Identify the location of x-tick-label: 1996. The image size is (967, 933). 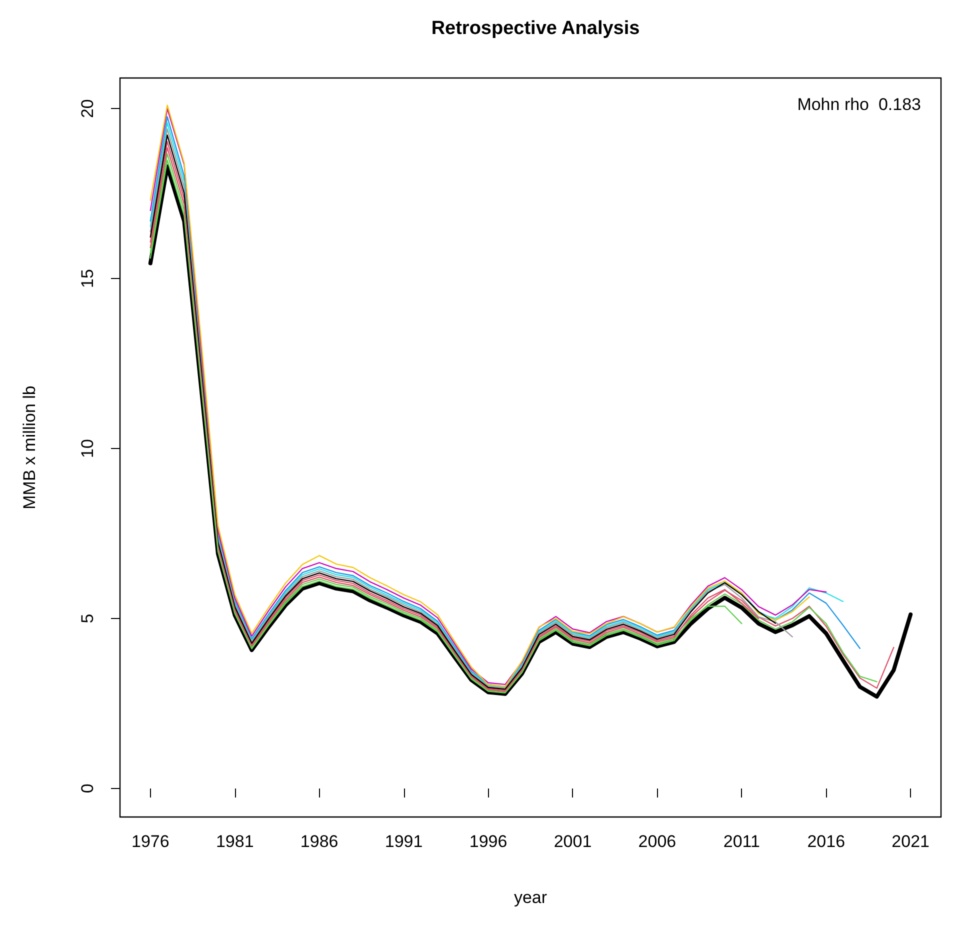
(488, 841).